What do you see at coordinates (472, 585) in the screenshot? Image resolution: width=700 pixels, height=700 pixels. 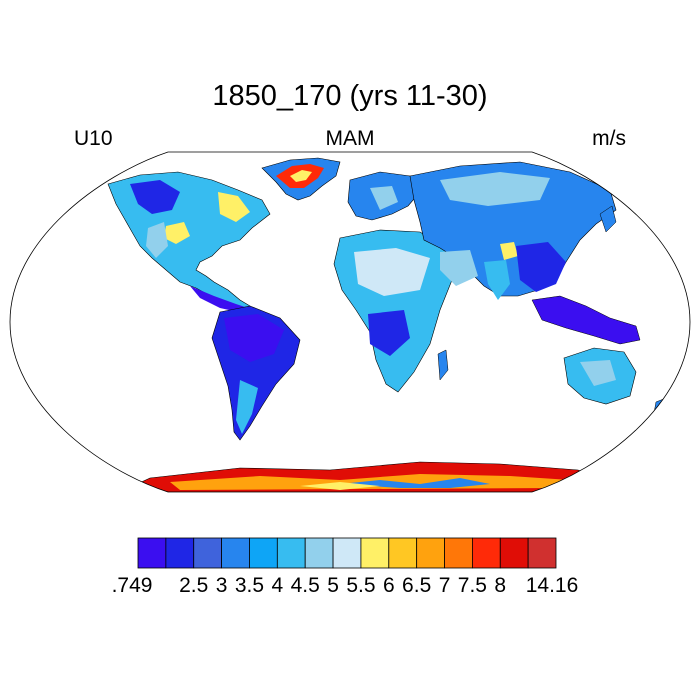 I see `colorbar-label: 7.5` at bounding box center [472, 585].